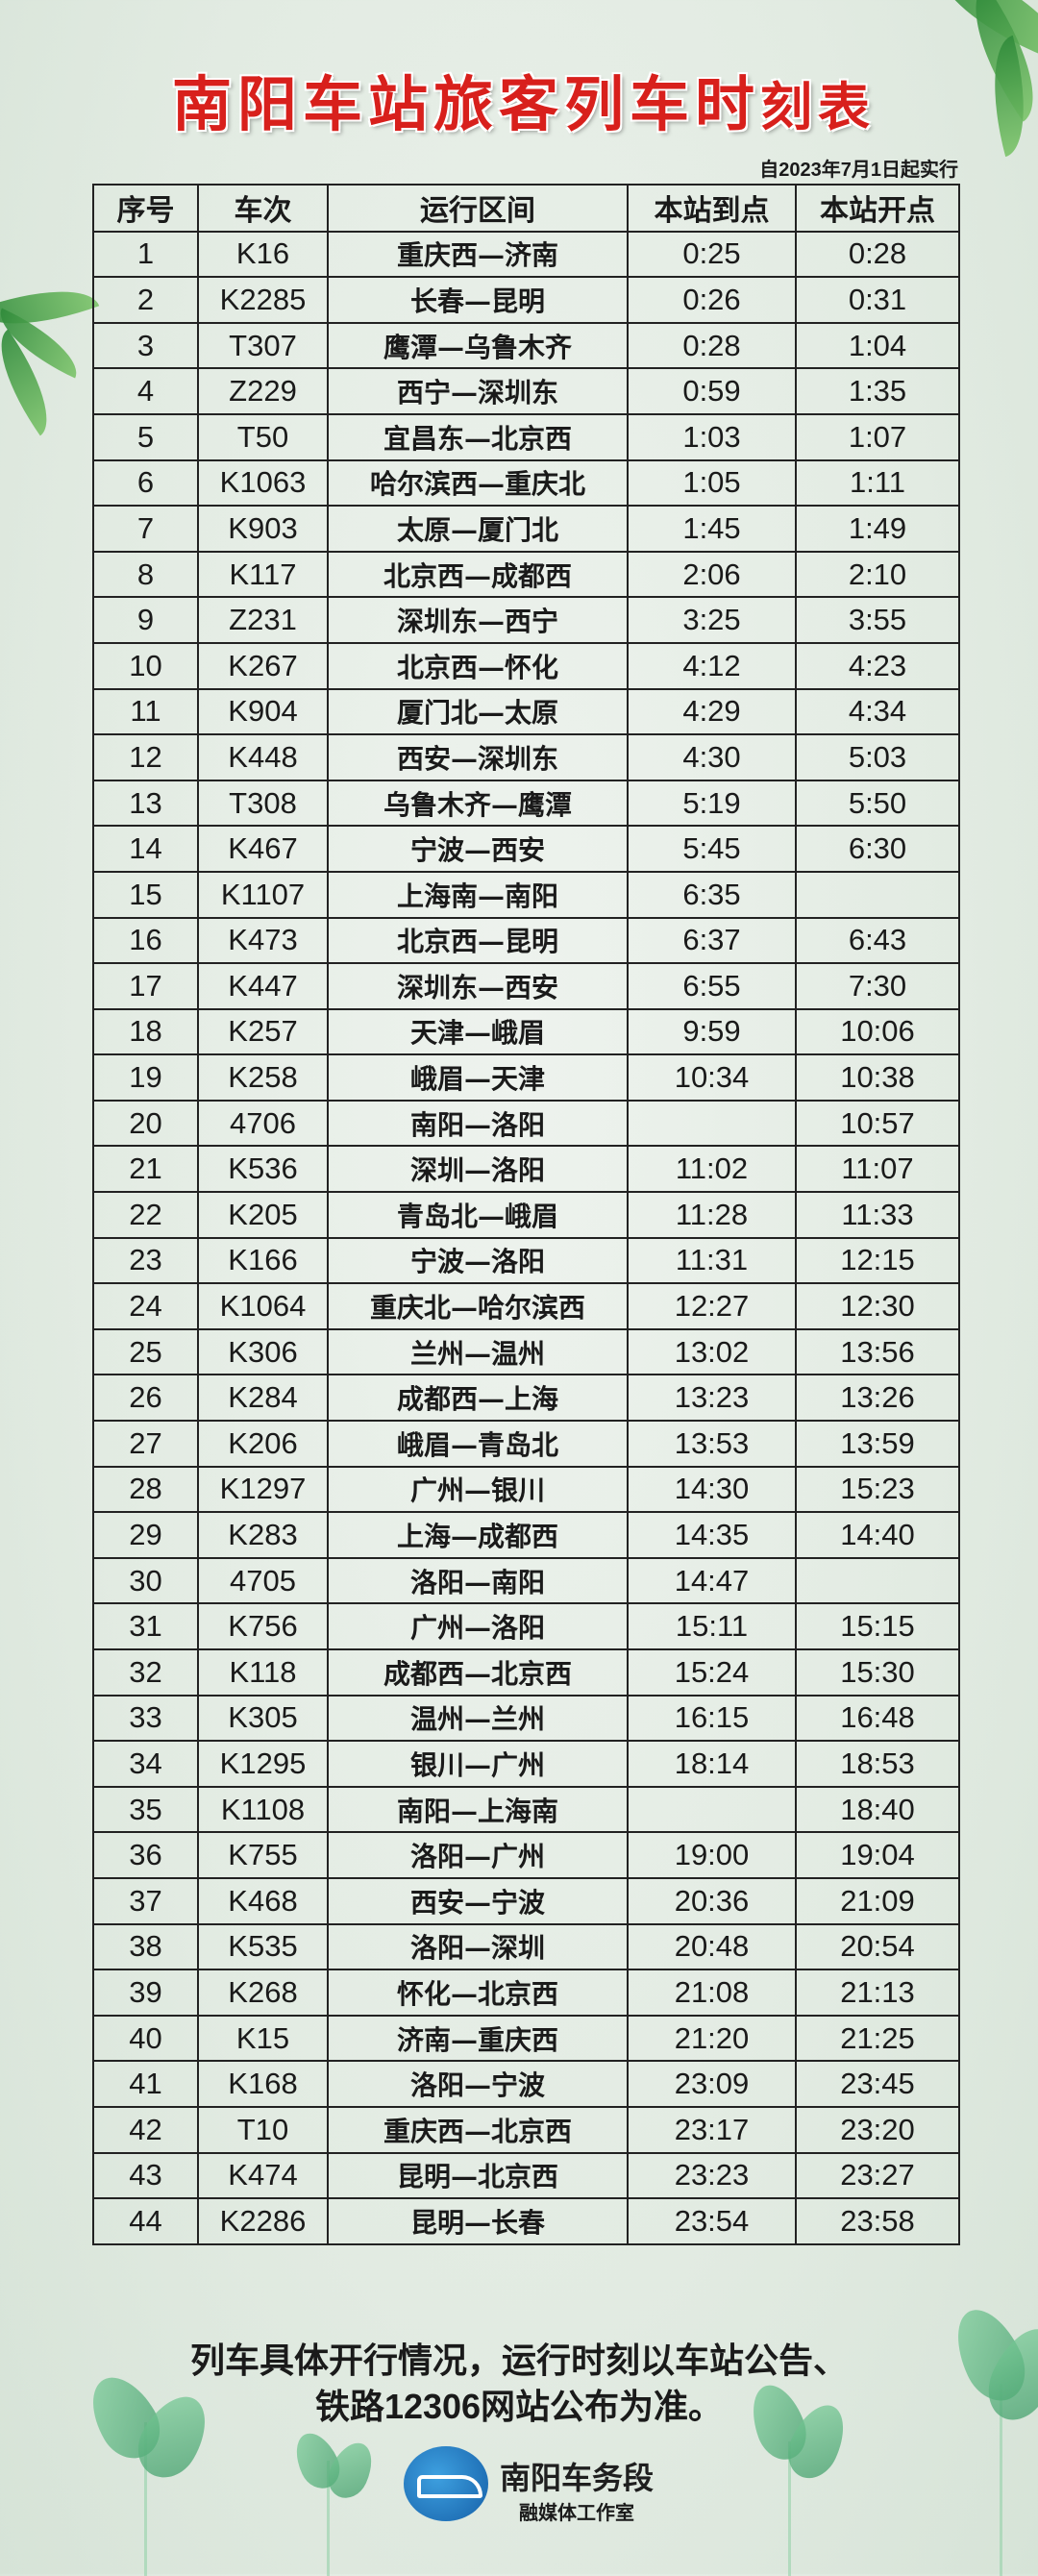 The image size is (1038, 2576). Describe the element at coordinates (263, 894) in the screenshot. I see `cell-train: K1107` at that location.